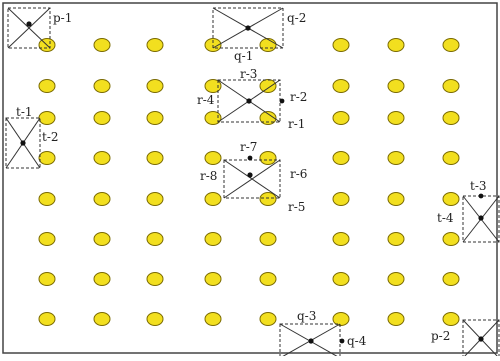  Describe the element at coordinates (47, 86) in the screenshot. I see `dot-r2-c1` at that location.